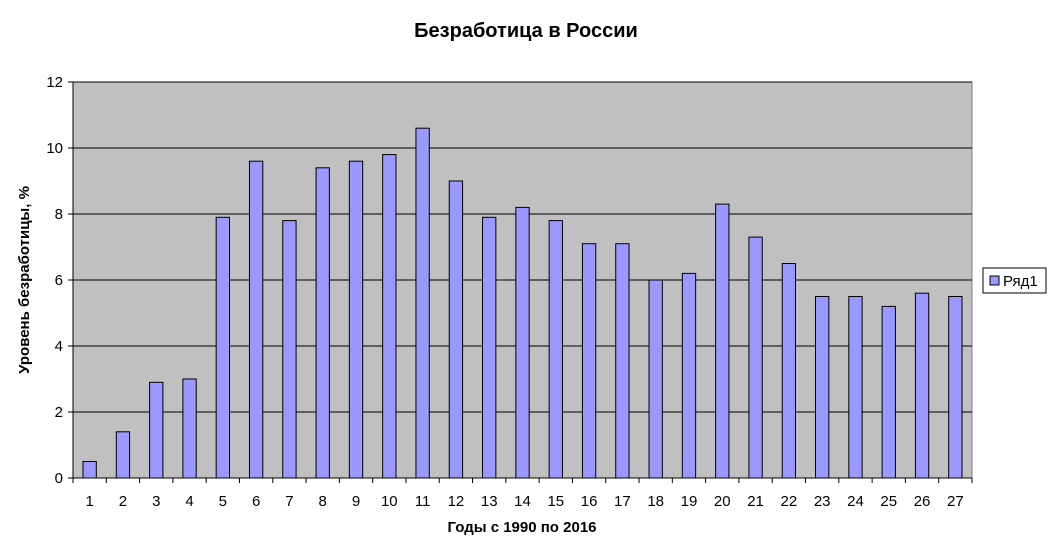  Describe the element at coordinates (223, 501) in the screenshot. I see `x-tick-label: 5` at that location.